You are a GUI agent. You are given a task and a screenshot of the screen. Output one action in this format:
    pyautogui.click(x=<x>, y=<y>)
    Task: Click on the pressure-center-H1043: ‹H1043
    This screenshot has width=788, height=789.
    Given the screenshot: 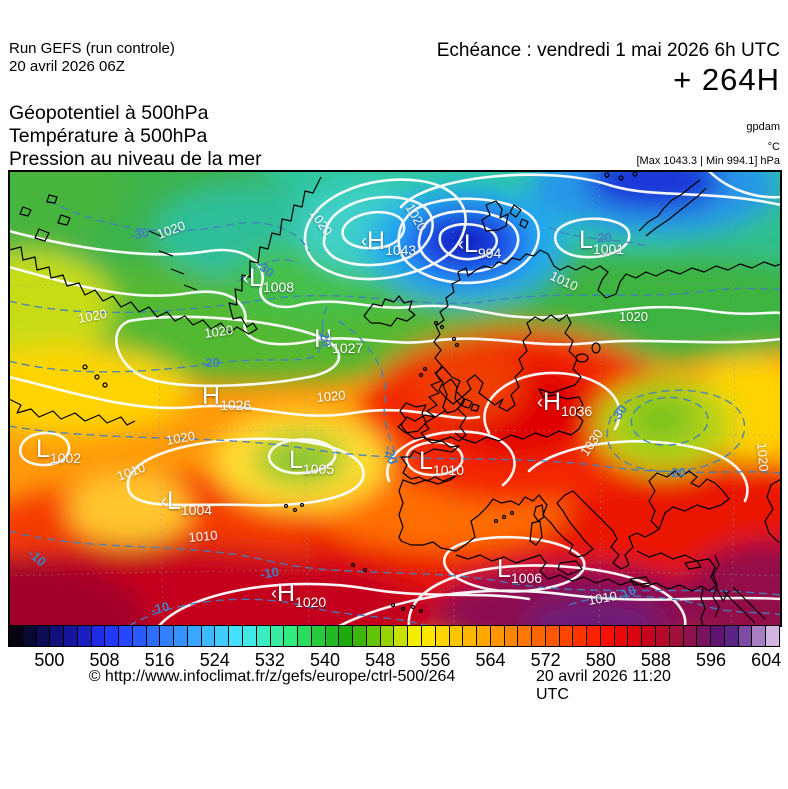 What is the action you would take?
    pyautogui.click(x=388, y=242)
    